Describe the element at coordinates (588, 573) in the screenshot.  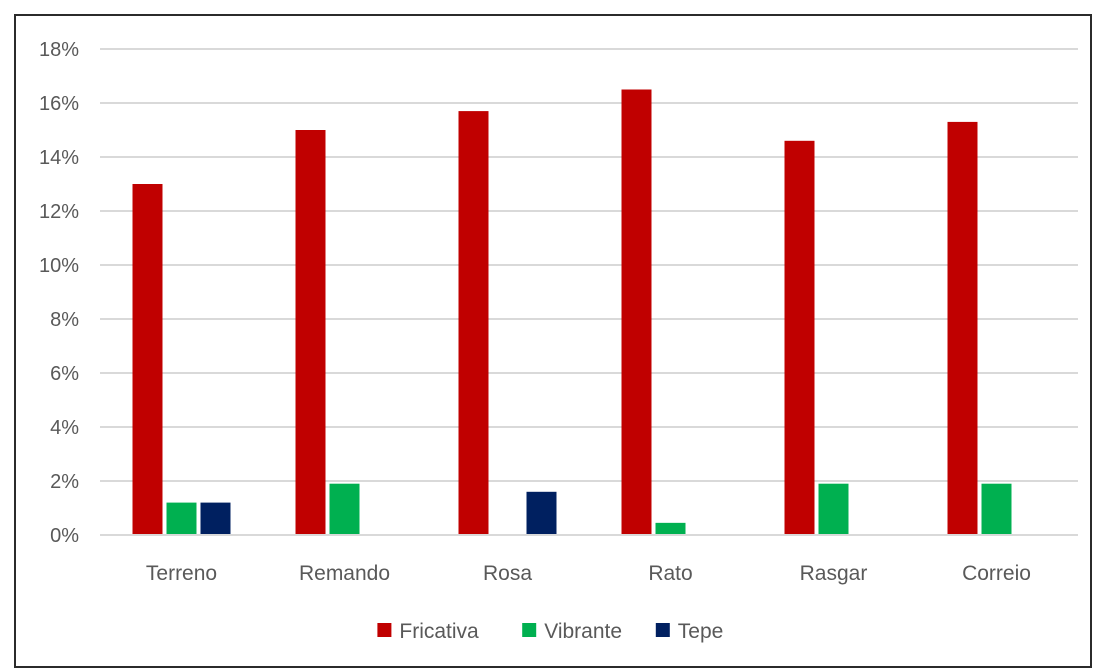
I see `x-axis-categories: Terreno Remando Rosa Rato Rasgar Correio` at that location.